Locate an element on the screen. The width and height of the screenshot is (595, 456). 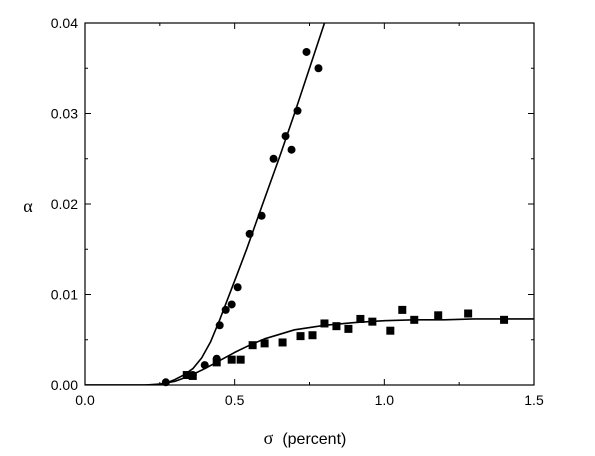
x-tick-label: 0.0 is located at coordinates (85, 400).